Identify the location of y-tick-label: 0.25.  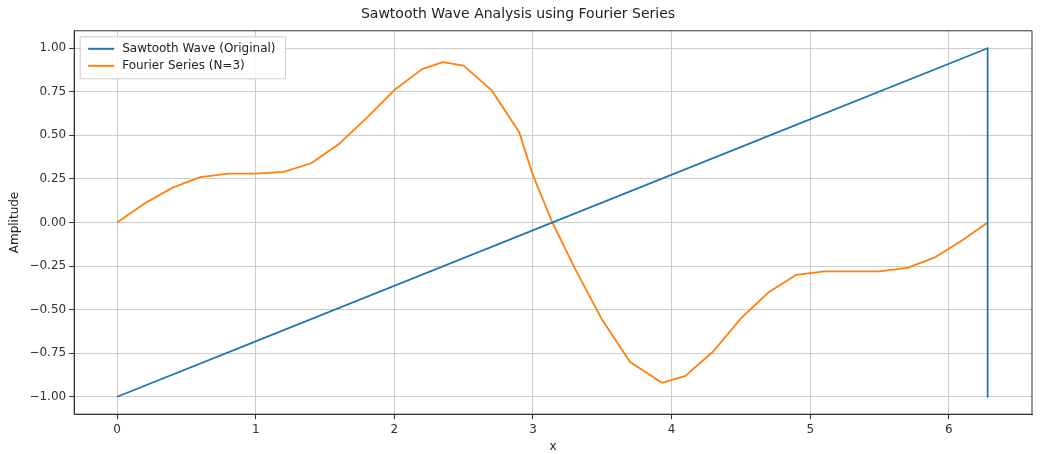
(53, 178).